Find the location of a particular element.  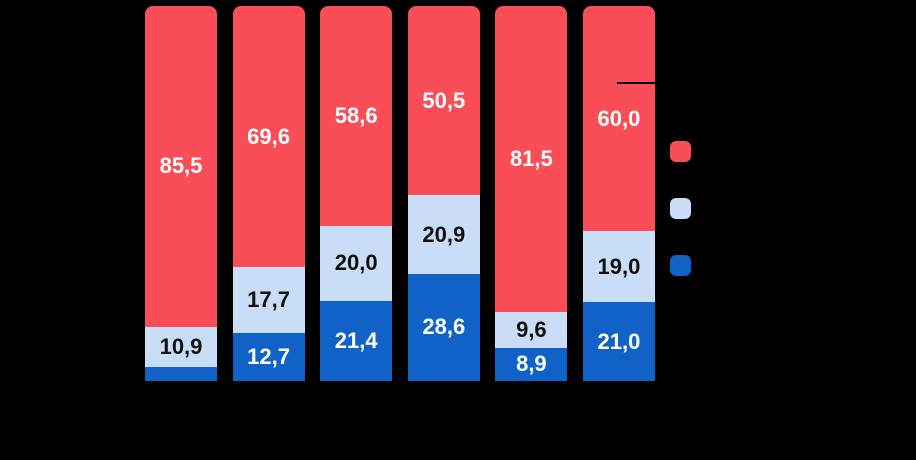

segment-red-bar-4: 50,5 is located at coordinates (443, 101).